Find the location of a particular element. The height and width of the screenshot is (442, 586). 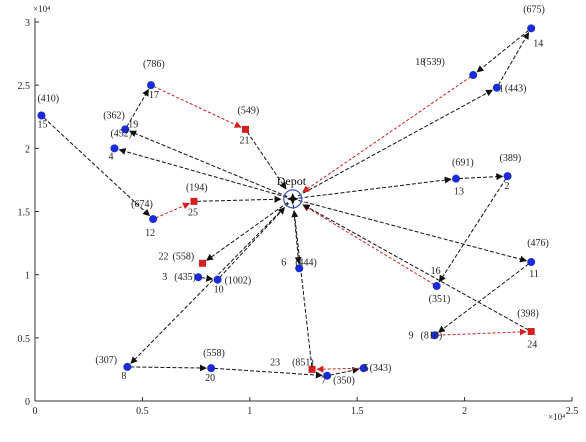

node-demand-label: (398) is located at coordinates (528, 314).